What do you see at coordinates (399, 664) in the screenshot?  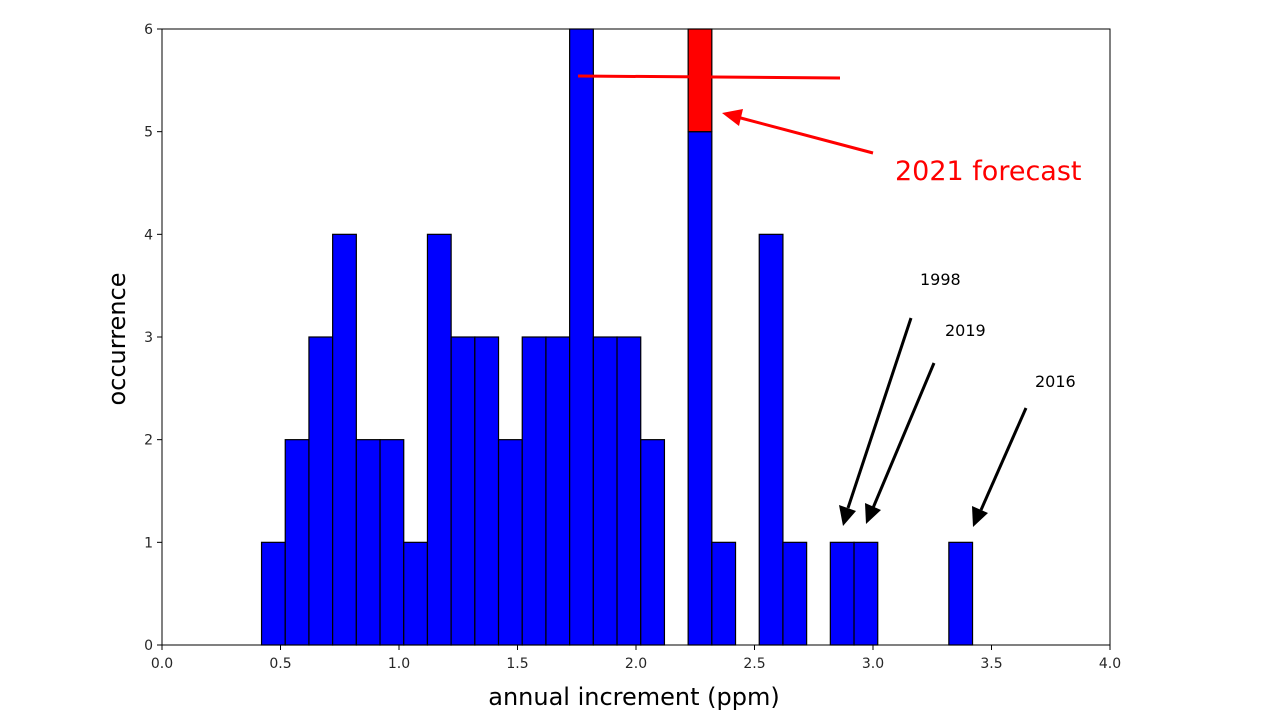 I see `x-tick-label: 1.0` at bounding box center [399, 664].